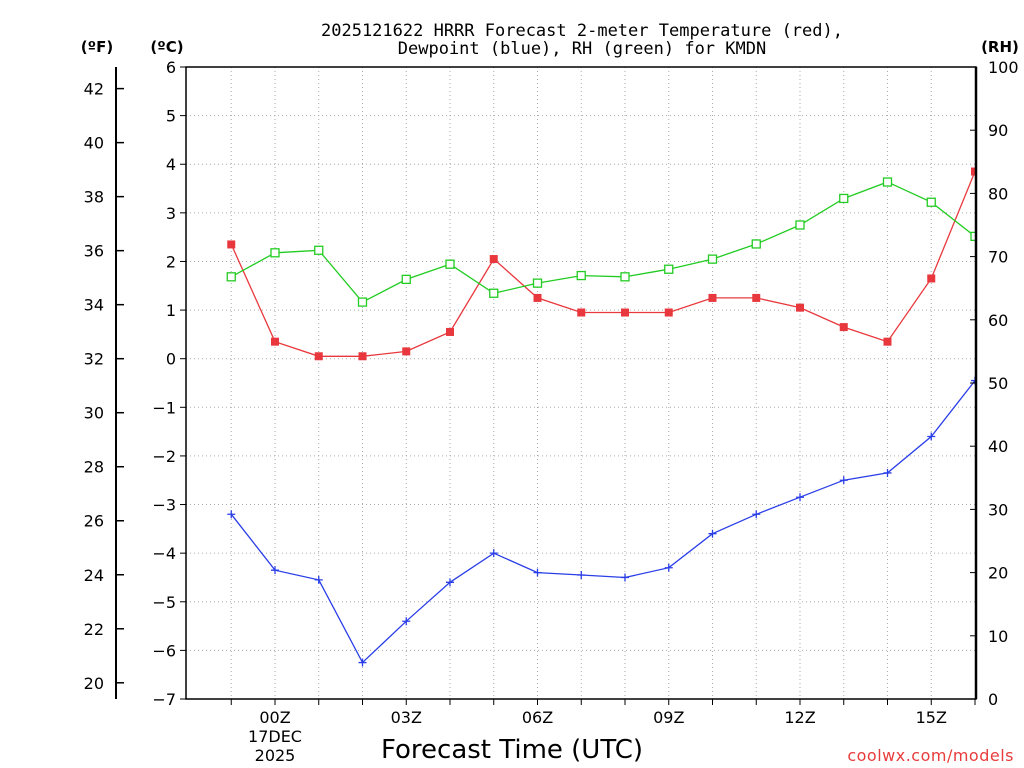  What do you see at coordinates (171, 261) in the screenshot?
I see `celsius-tick-label: 2` at bounding box center [171, 261].